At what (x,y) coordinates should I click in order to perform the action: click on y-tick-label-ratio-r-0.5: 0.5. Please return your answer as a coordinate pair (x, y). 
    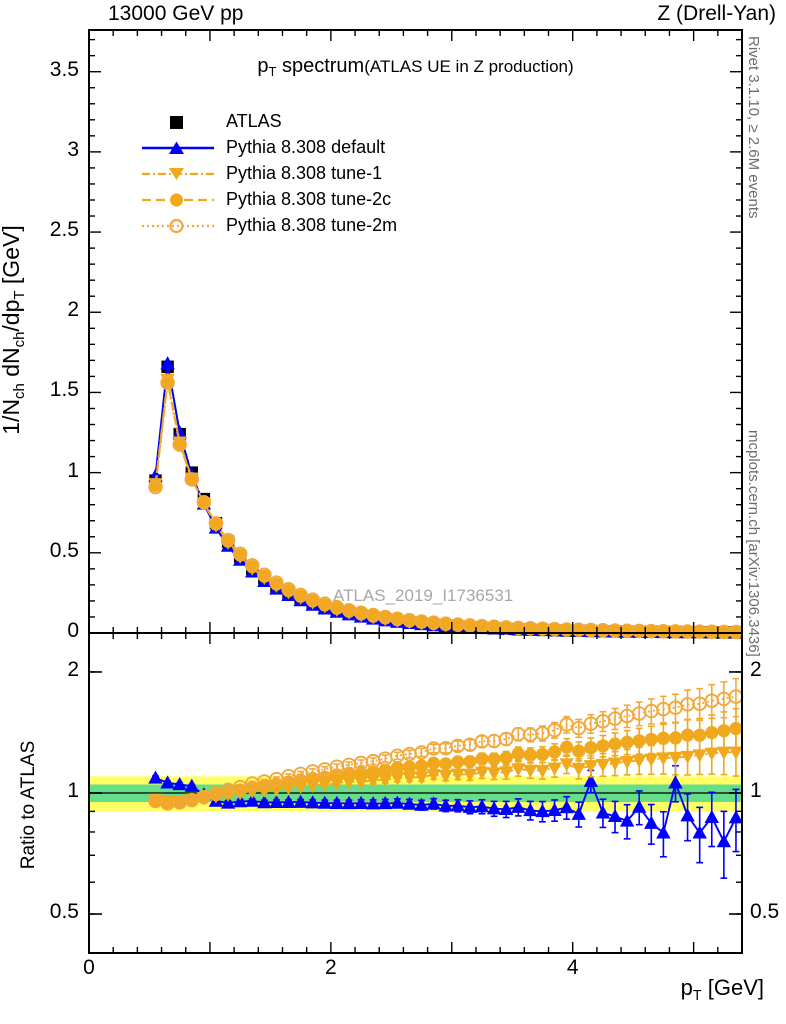
    Looking at the image, I should click on (765, 912).